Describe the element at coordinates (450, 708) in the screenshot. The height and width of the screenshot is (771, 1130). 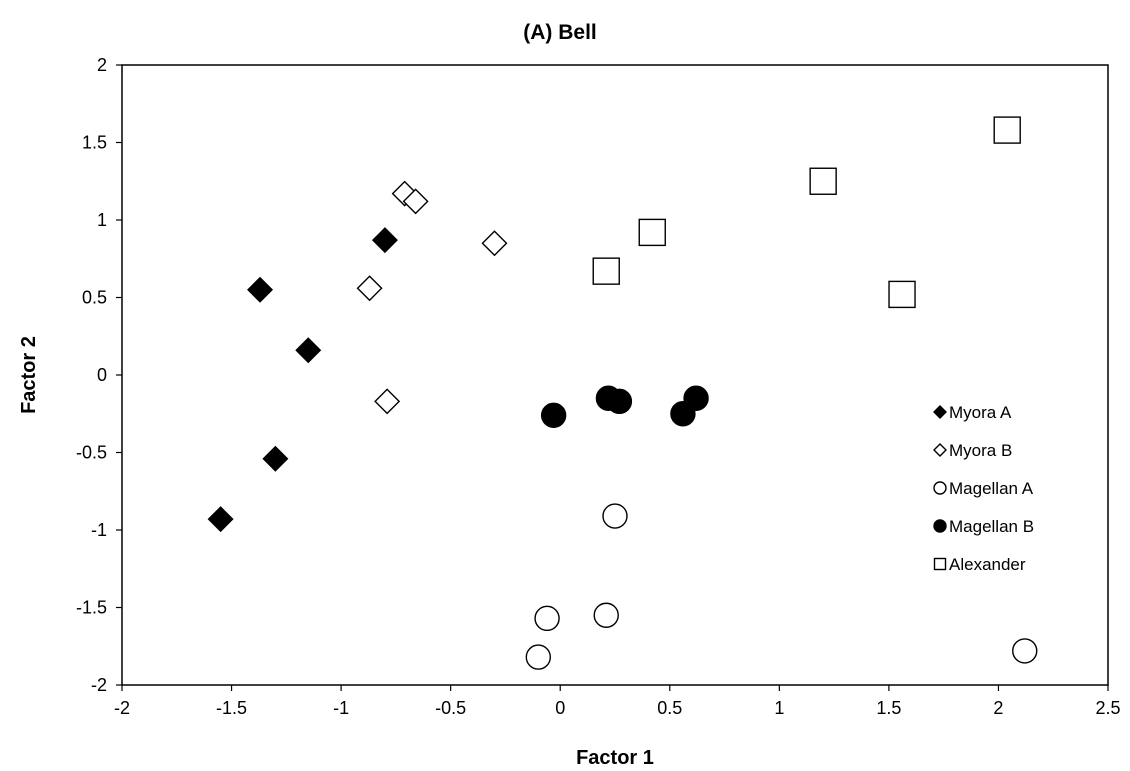
I see `x-tick-label: -0.5` at that location.